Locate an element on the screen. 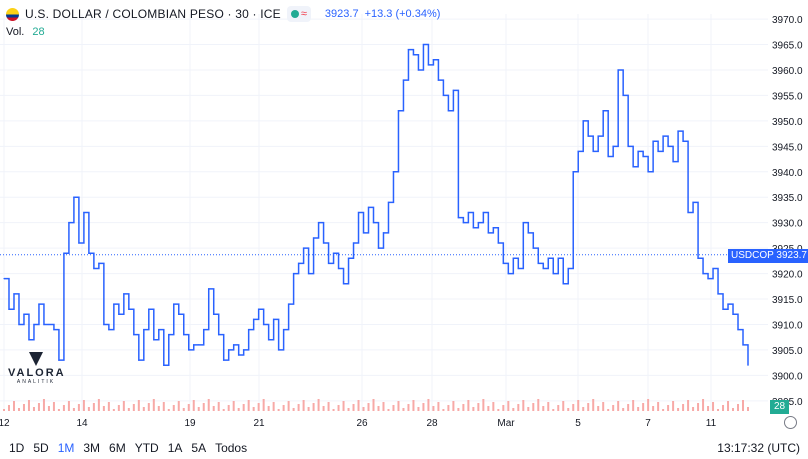 The width and height of the screenshot is (808, 459). y-tick-label: 3955.0 is located at coordinates (787, 96).